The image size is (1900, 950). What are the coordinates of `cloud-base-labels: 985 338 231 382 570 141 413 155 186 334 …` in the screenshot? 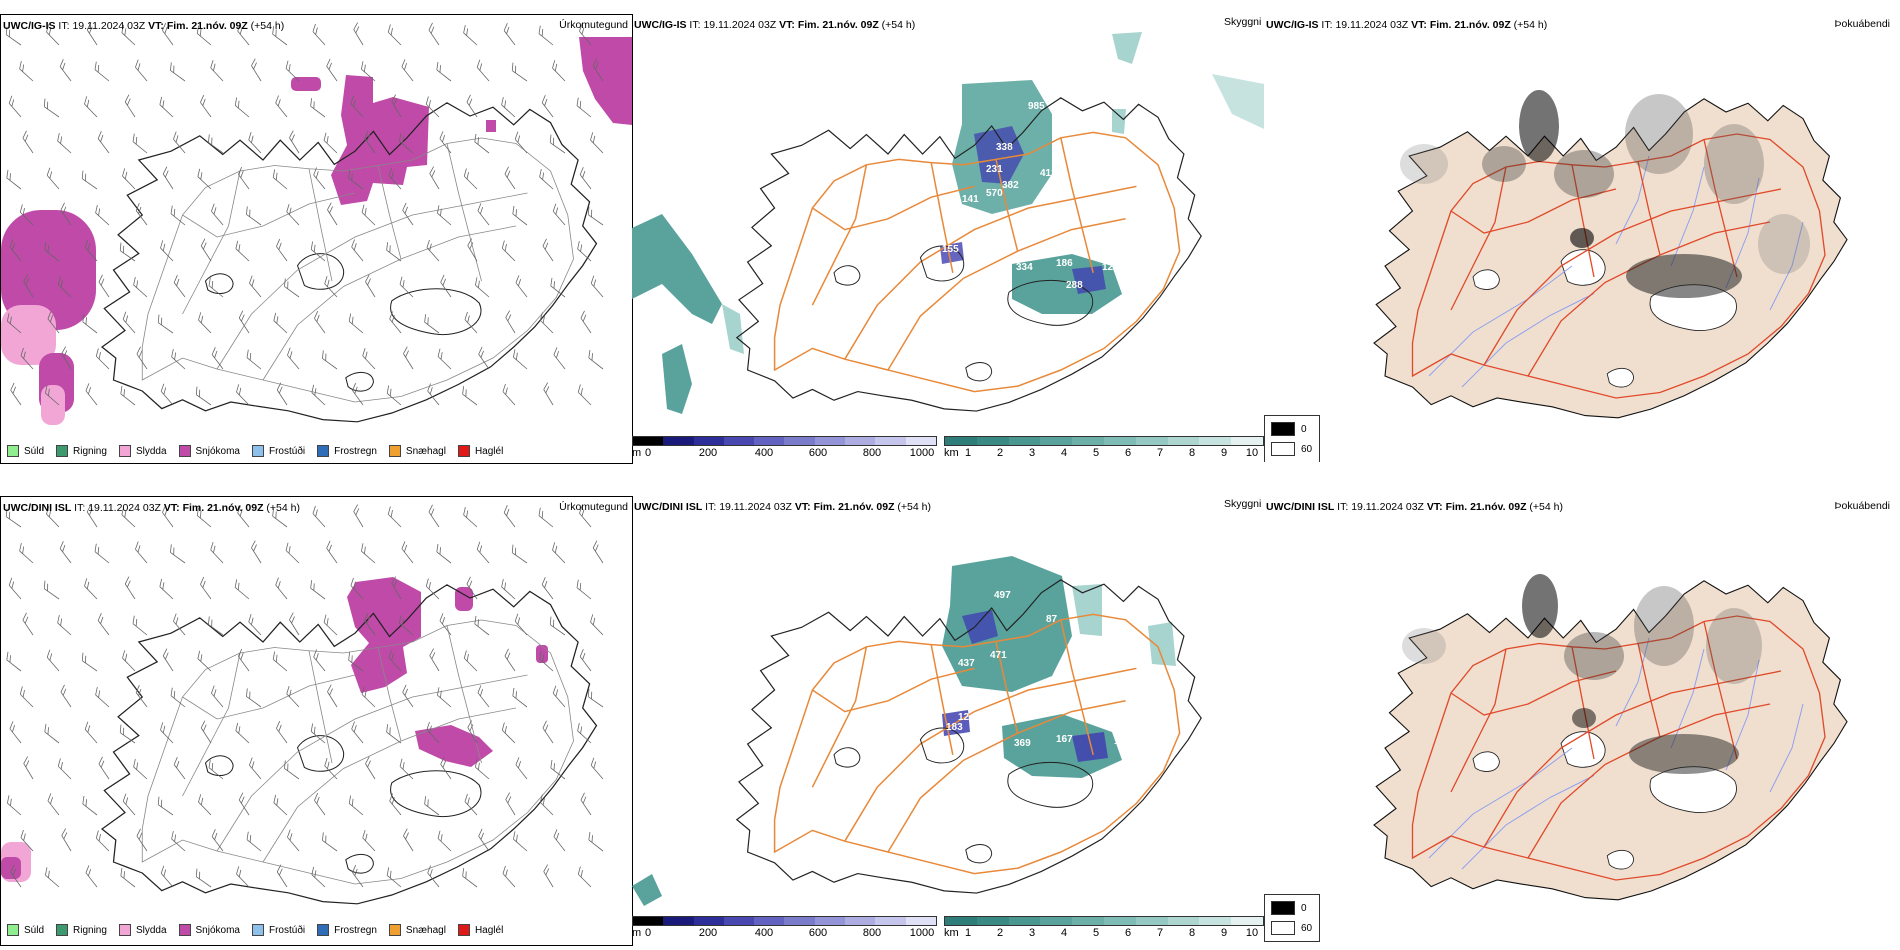 It's located at (1030, 196).